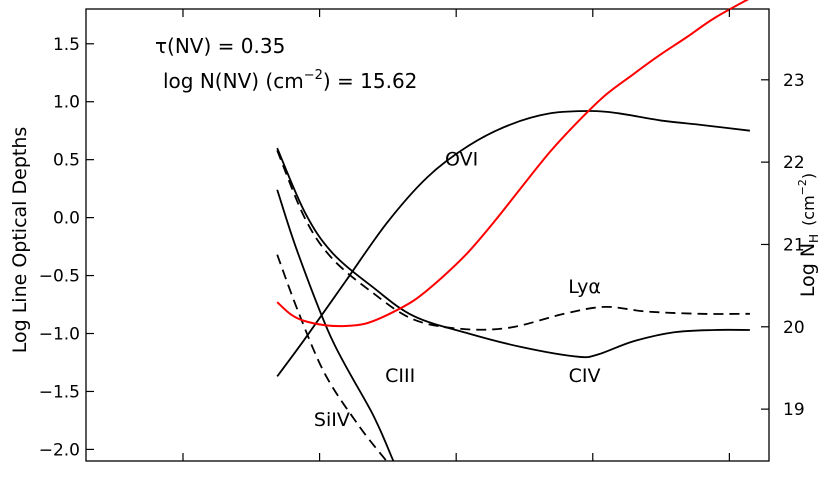  What do you see at coordinates (794, 81) in the screenshot?
I see `y-tick-label-right: 23` at bounding box center [794, 81].